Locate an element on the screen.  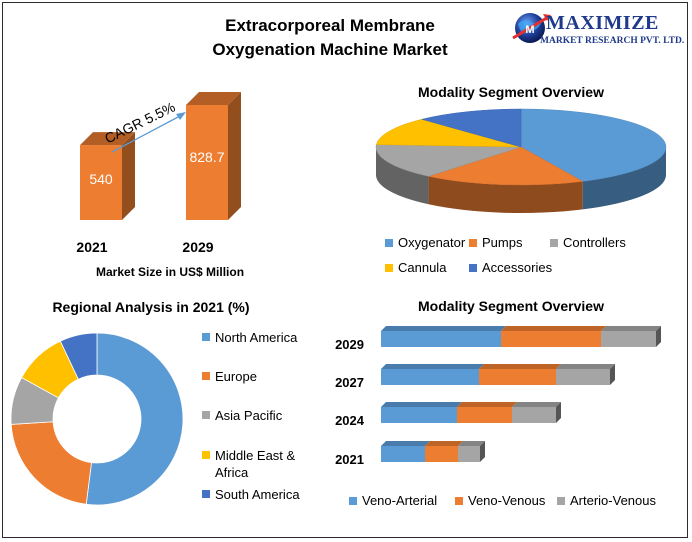
stack-year-label: 2024 is located at coordinates (350, 420).